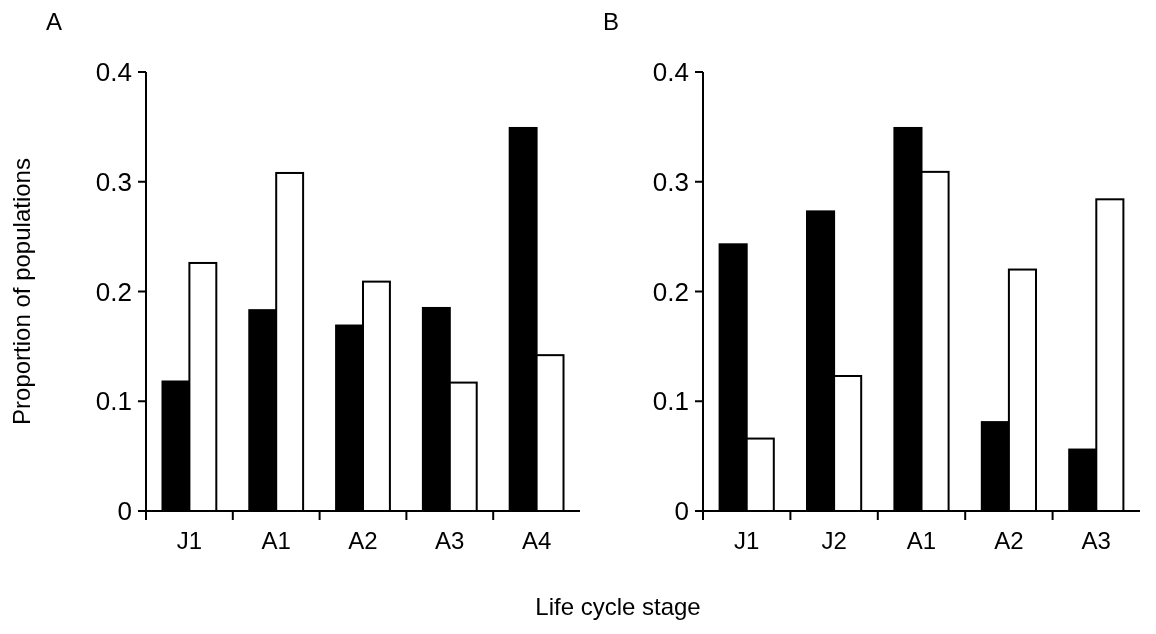  I want to click on chart-title: A, so click(54, 21).